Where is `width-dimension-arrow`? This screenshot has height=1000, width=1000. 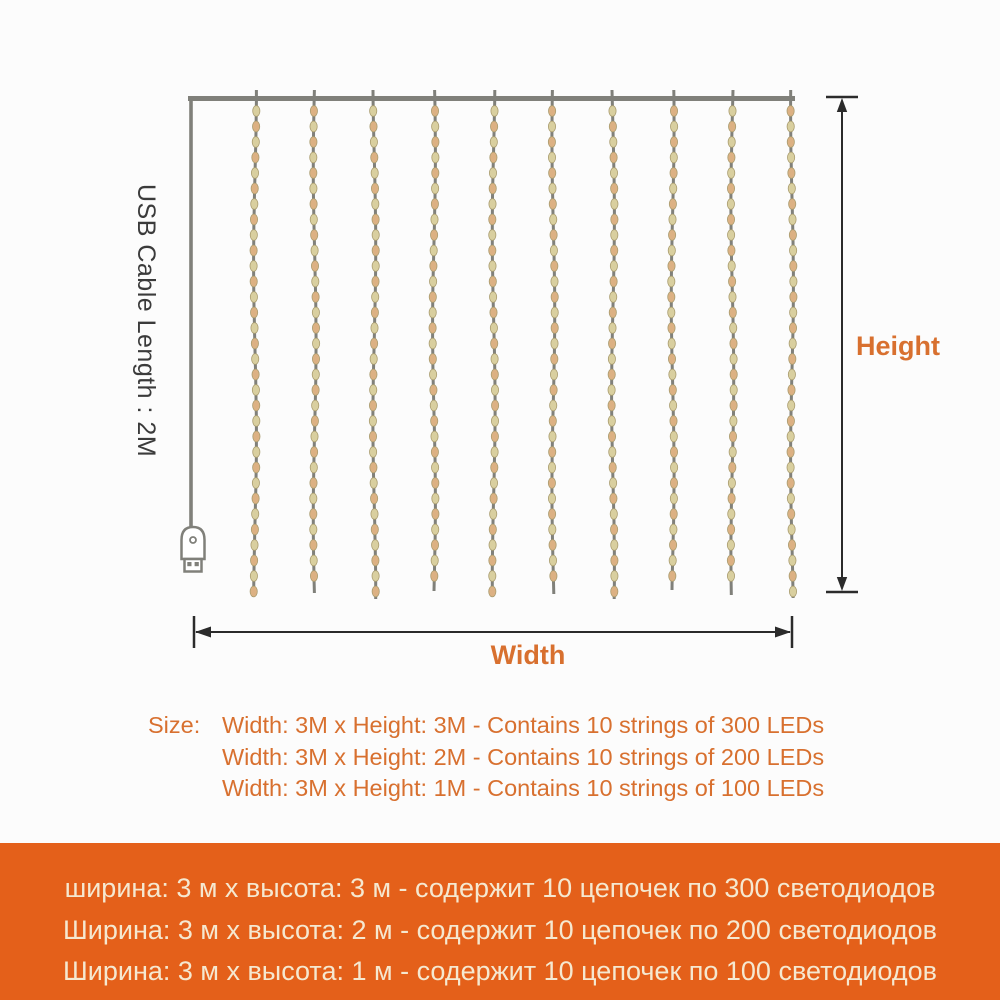
width-dimension-arrow is located at coordinates (493, 632).